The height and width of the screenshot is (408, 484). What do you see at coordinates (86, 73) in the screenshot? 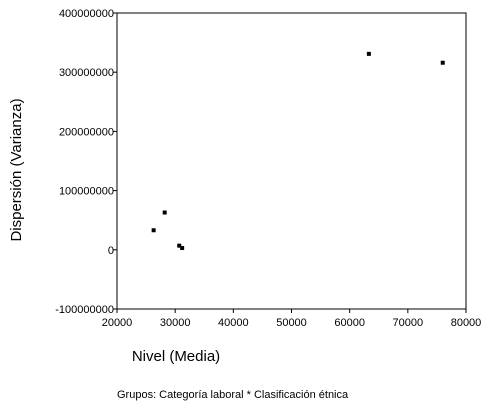
I see `y-tick-label: 300000000` at bounding box center [86, 73].